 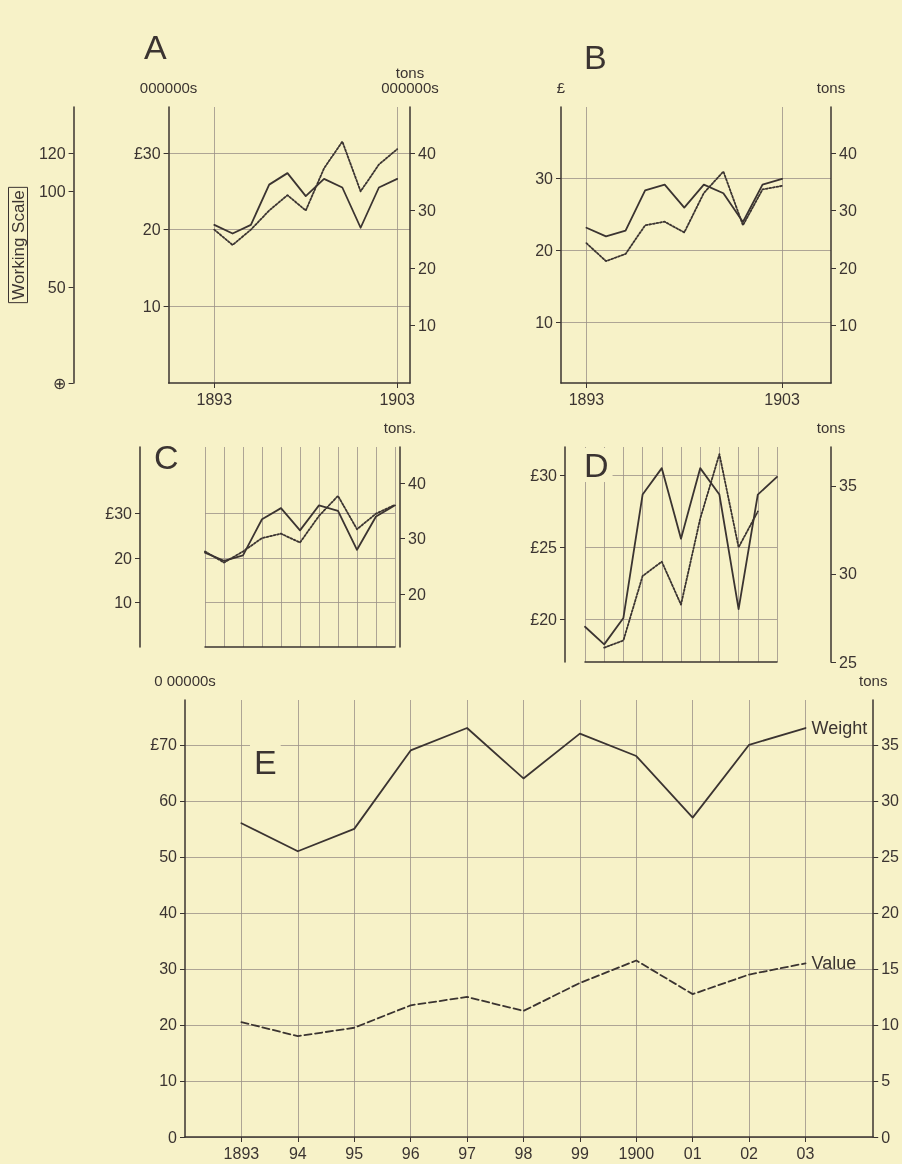 What do you see at coordinates (579, 1153) in the screenshot?
I see `x-tick-label: 99` at bounding box center [579, 1153].